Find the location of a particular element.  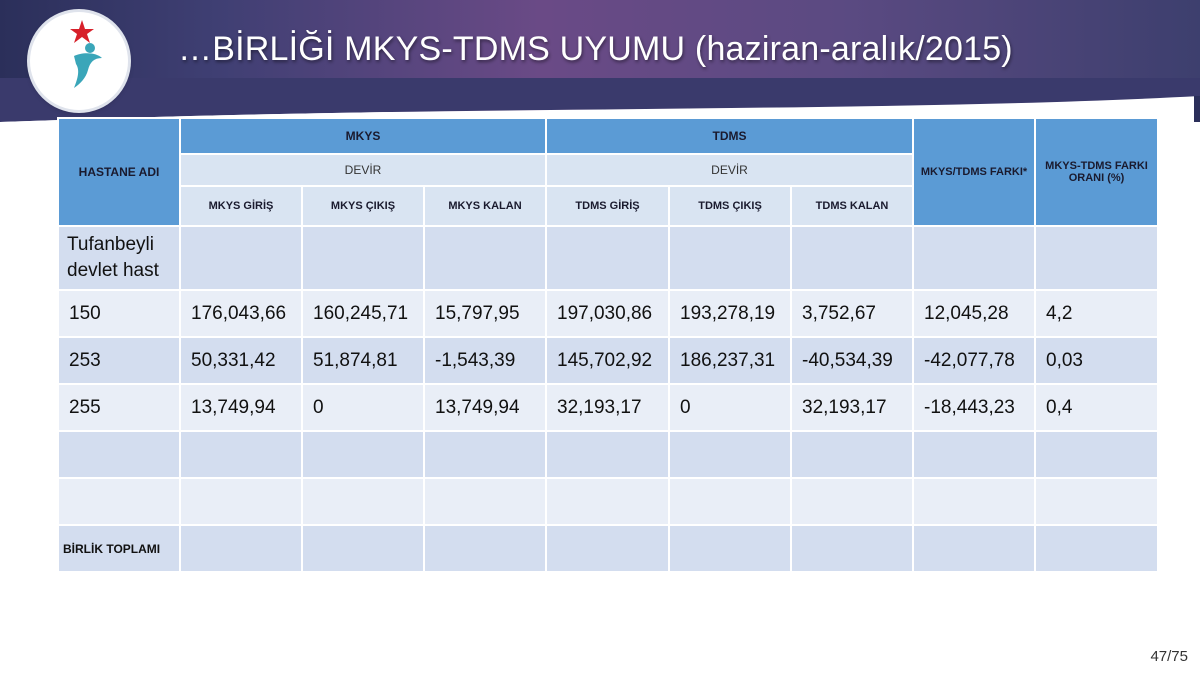

table-cell: -1,543,39 is located at coordinates (485, 360).